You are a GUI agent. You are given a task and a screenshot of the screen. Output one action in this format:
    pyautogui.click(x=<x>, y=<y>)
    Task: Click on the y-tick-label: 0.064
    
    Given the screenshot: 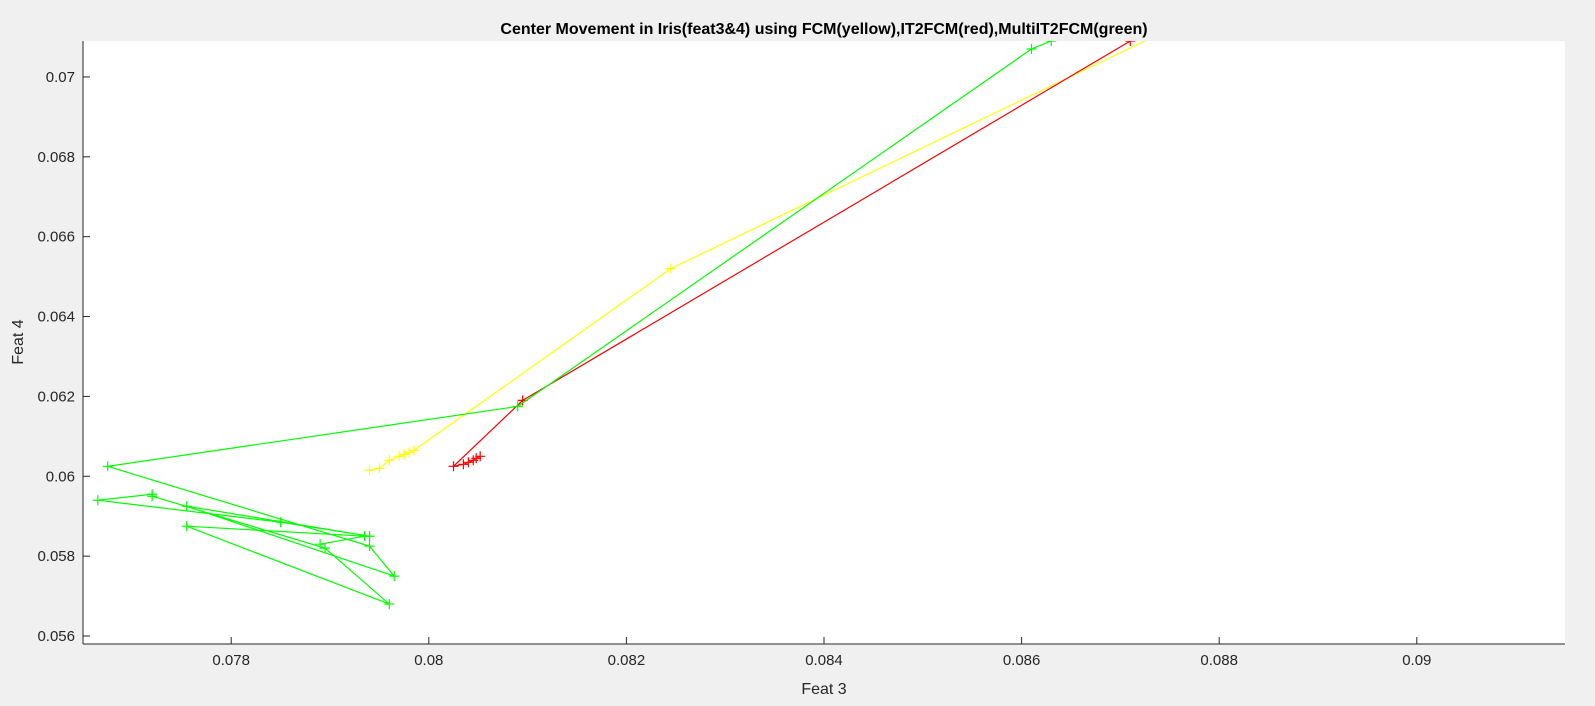 What is the action you would take?
    pyautogui.click(x=56, y=317)
    